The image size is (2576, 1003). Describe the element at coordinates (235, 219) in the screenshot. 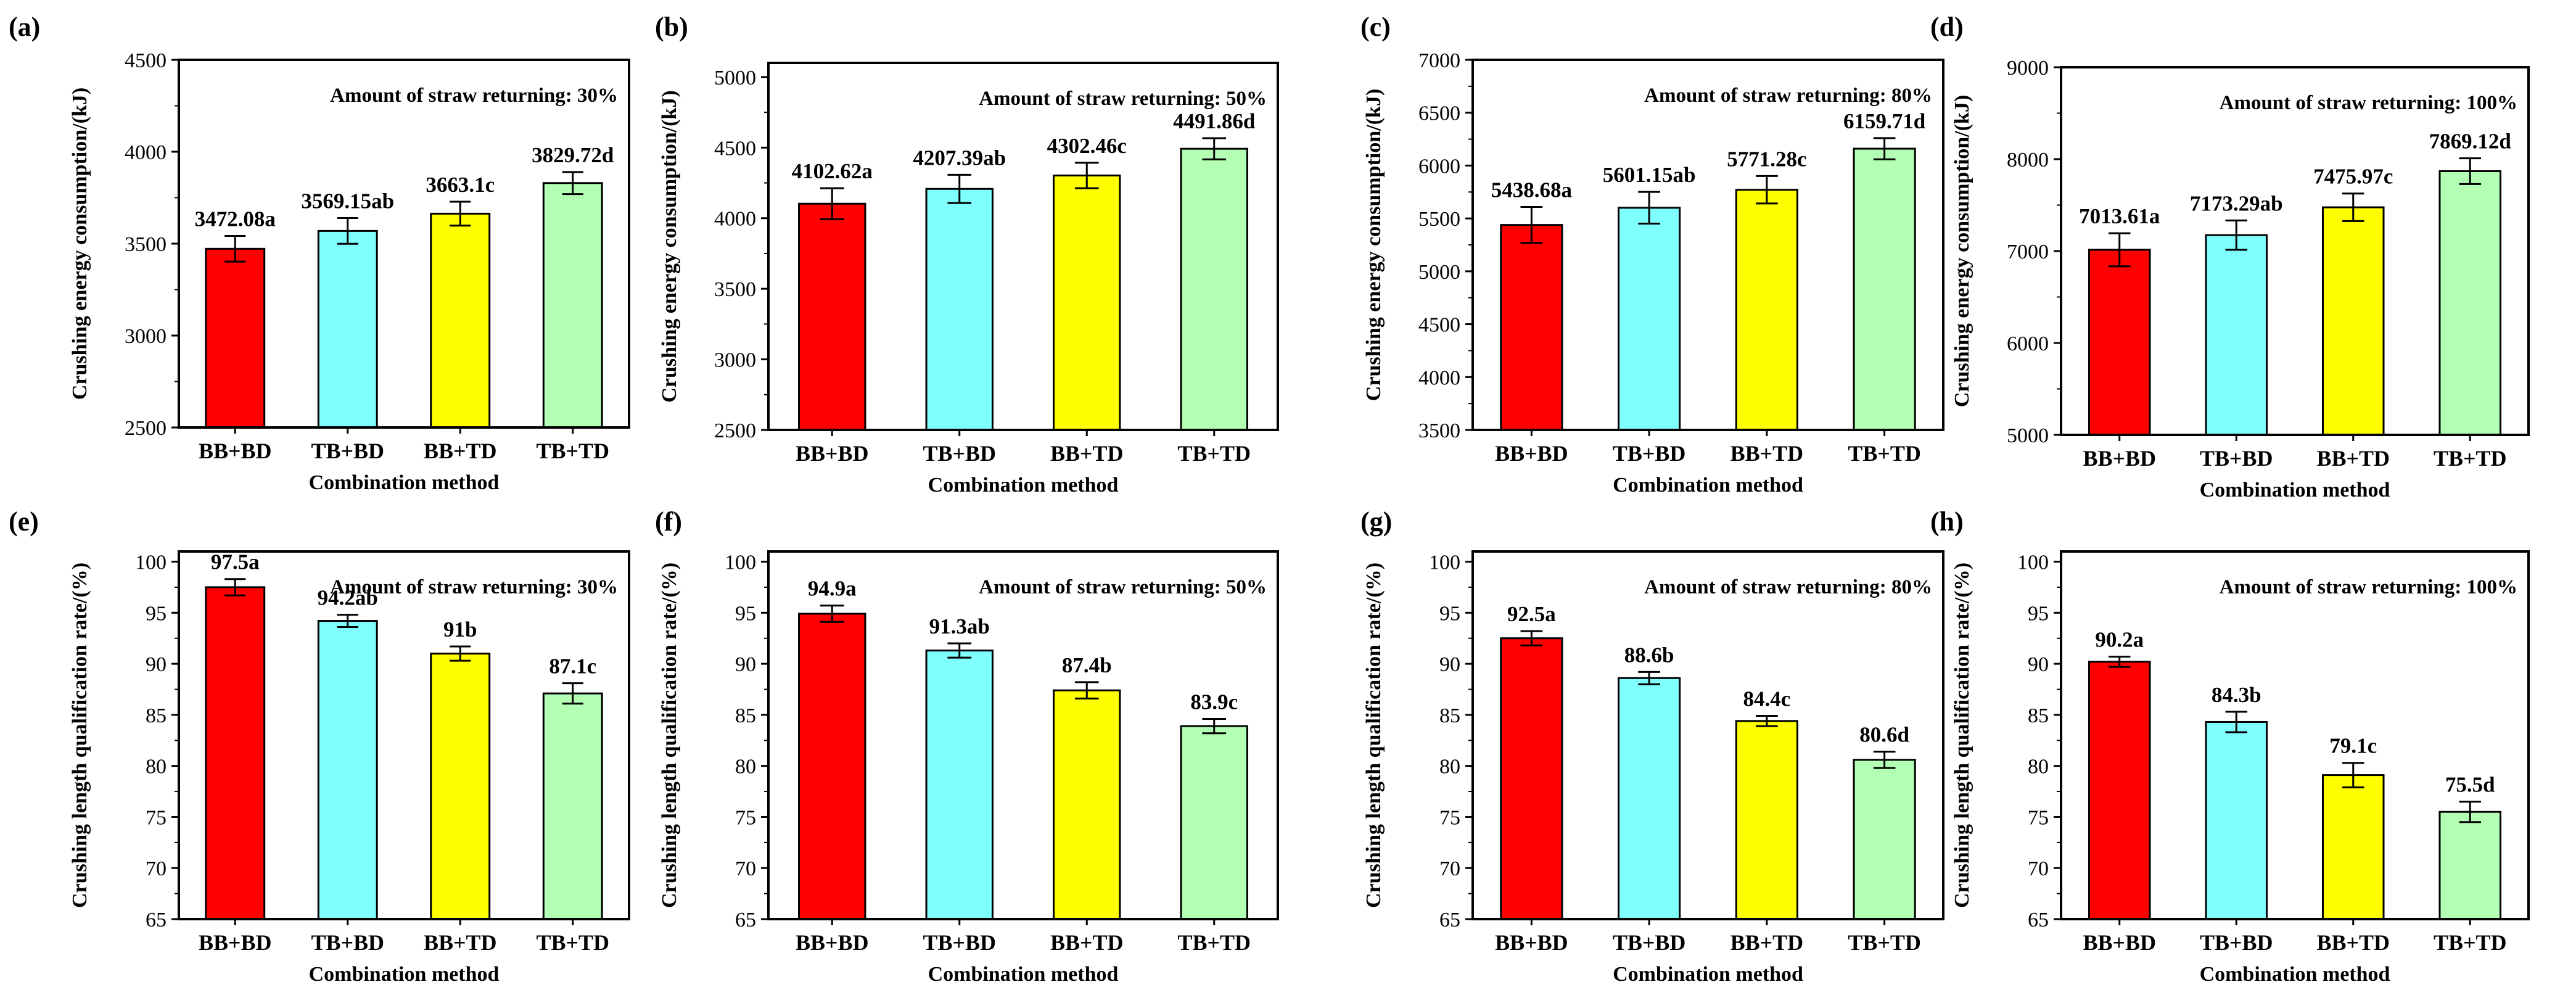

I see `data-label: 3472.08a` at that location.